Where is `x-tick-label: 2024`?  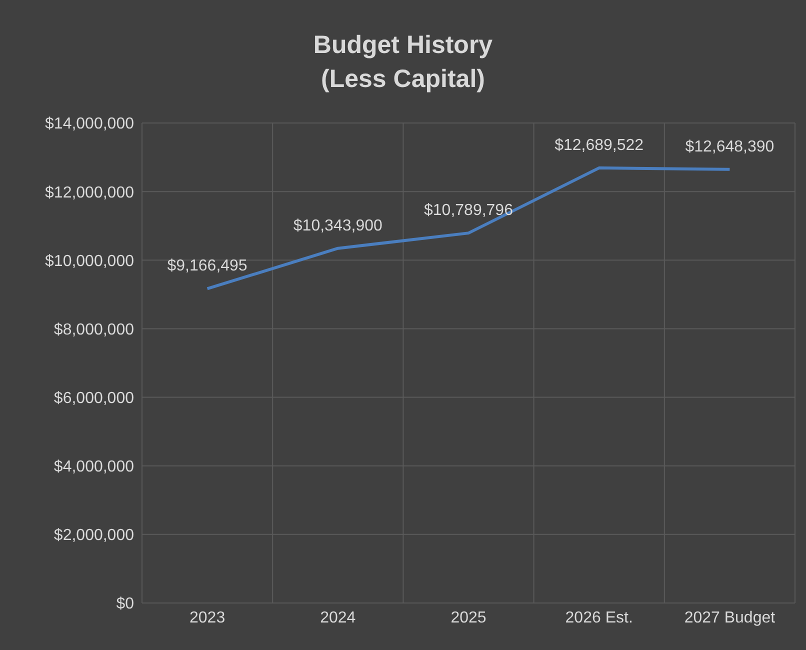 x-tick-label: 2024 is located at coordinates (338, 617).